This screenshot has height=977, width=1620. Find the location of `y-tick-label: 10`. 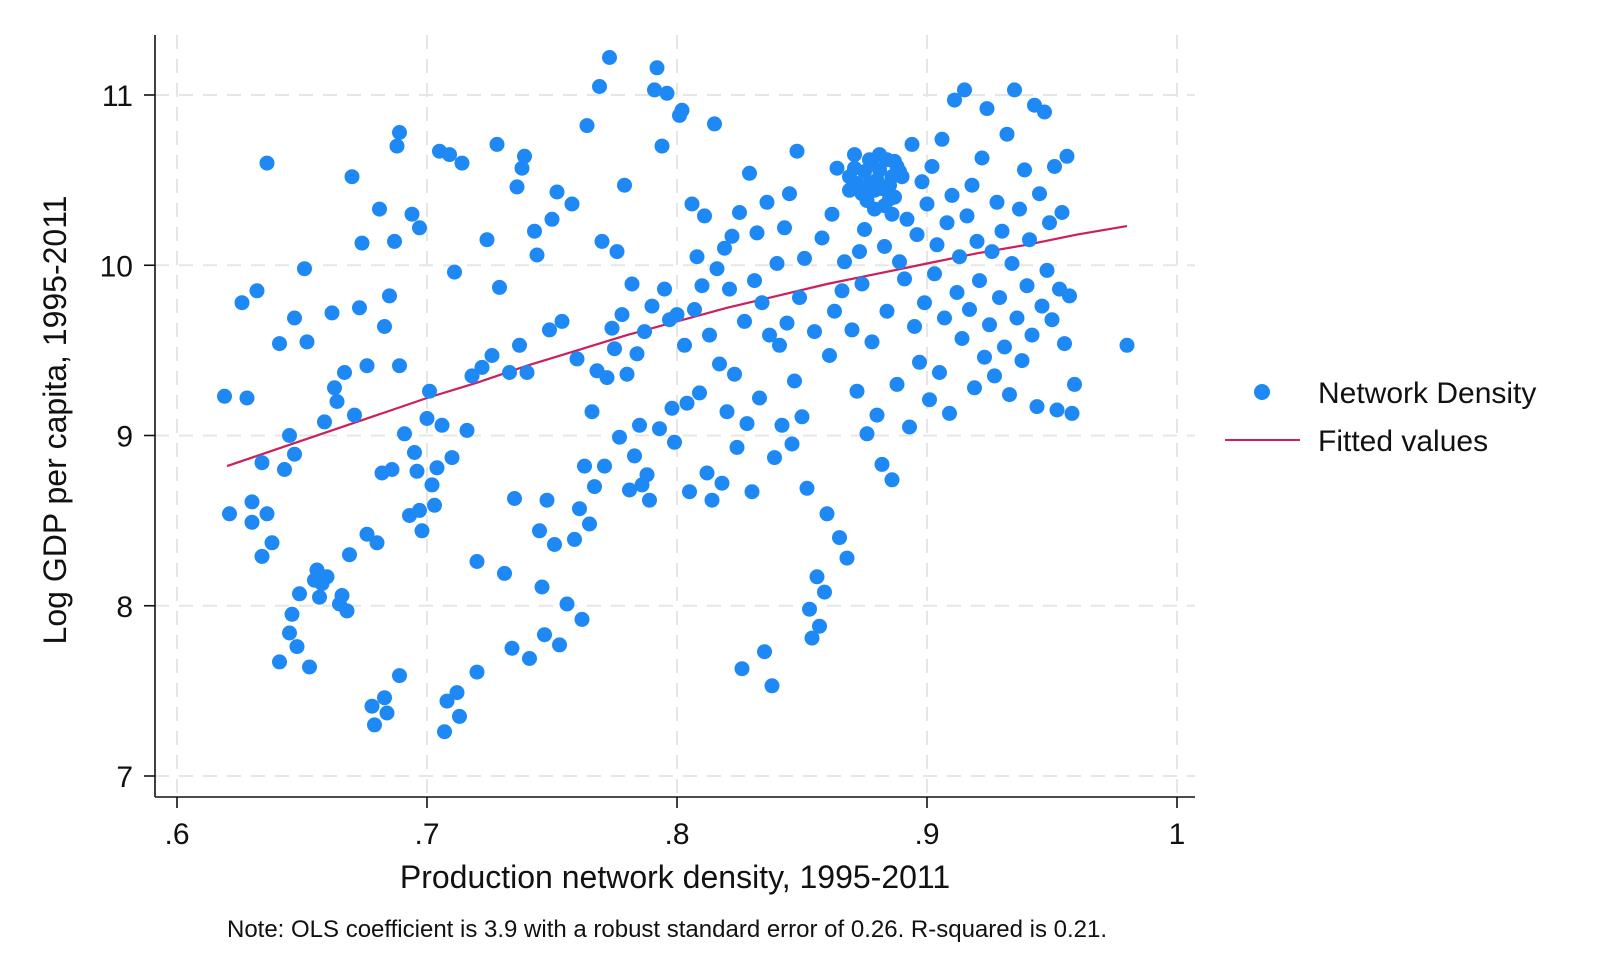

y-tick-label: 10 is located at coordinates (116, 266).